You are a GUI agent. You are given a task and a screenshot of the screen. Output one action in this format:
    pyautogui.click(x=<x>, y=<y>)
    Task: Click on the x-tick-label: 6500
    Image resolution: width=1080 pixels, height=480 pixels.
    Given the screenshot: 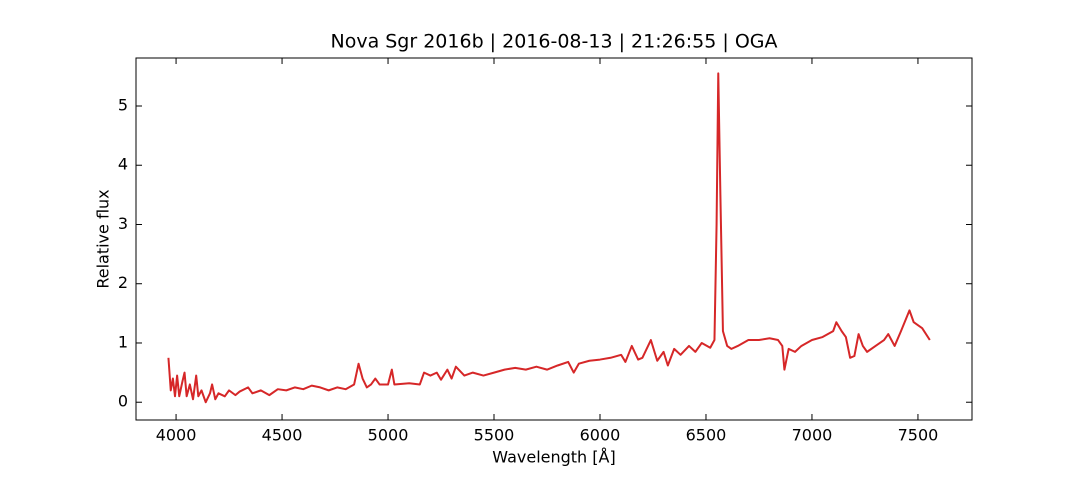 What is the action you would take?
    pyautogui.click(x=706, y=435)
    